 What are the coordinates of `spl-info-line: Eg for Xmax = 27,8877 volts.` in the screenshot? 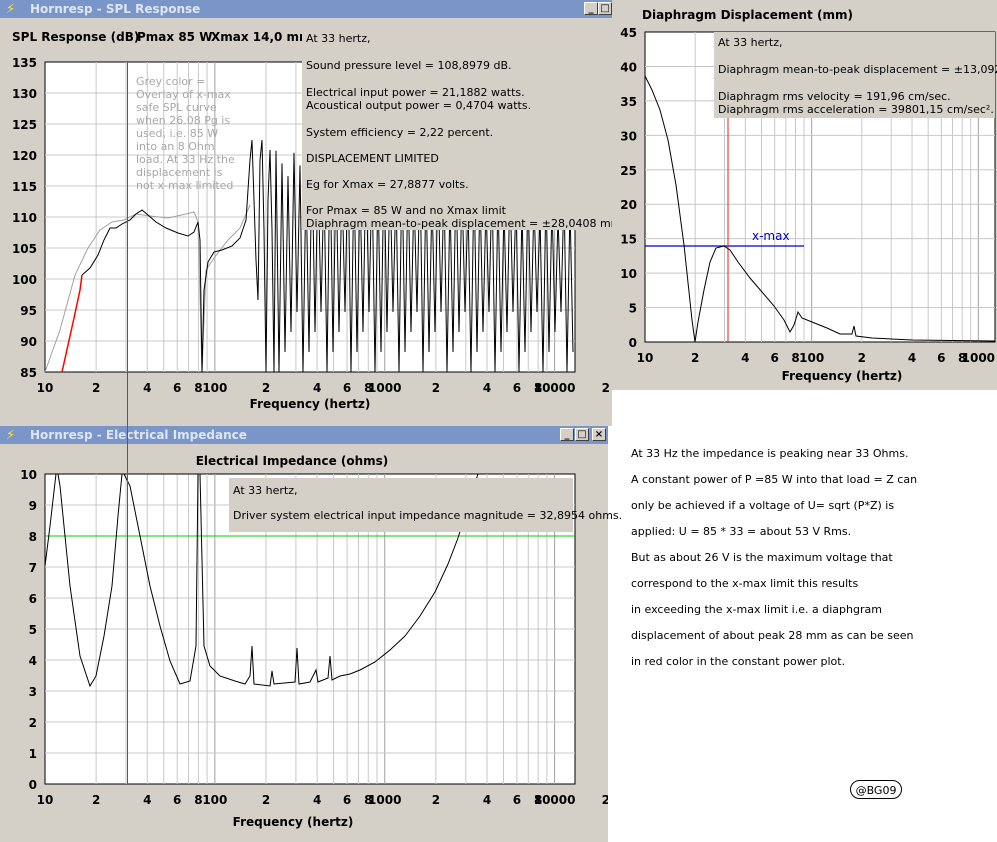 It's located at (387, 184).